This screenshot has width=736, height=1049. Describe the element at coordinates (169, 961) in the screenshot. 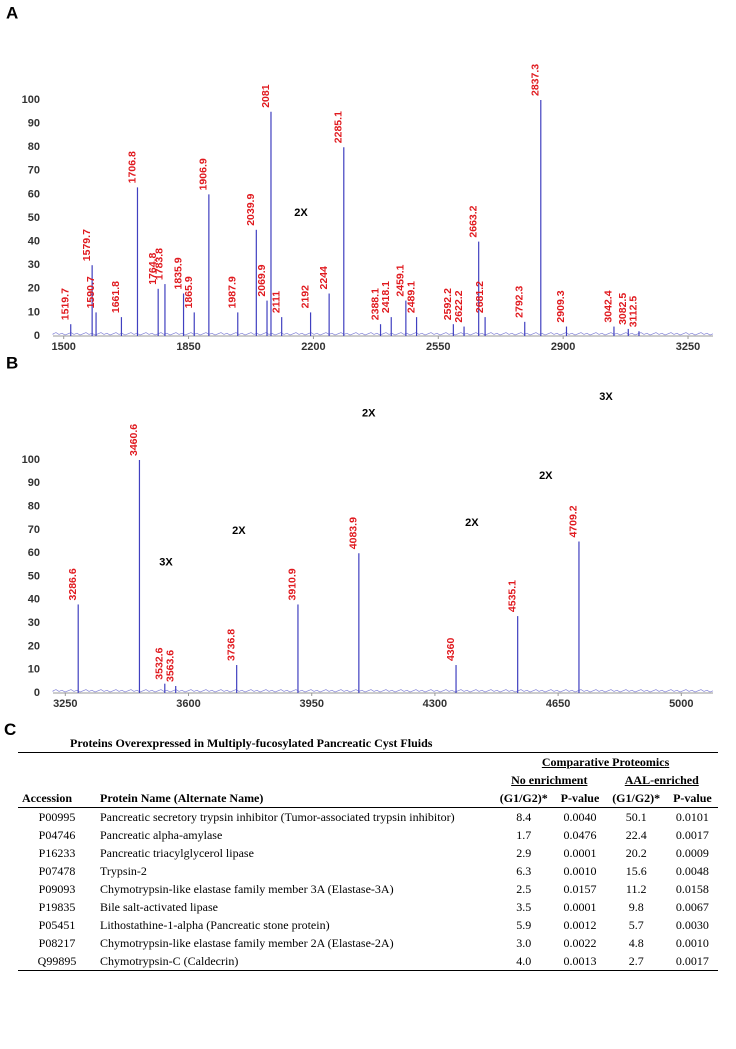

I see `table-cell: Chymotrypsin-C (Caldecrin)` at that location.